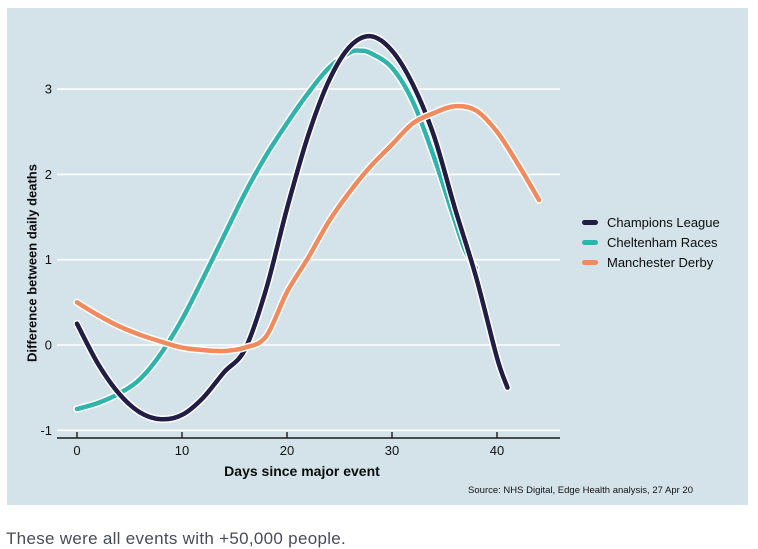  Describe the element at coordinates (660, 262) in the screenshot. I see `legend-label-manchester-derby: Manchester Derby` at that location.